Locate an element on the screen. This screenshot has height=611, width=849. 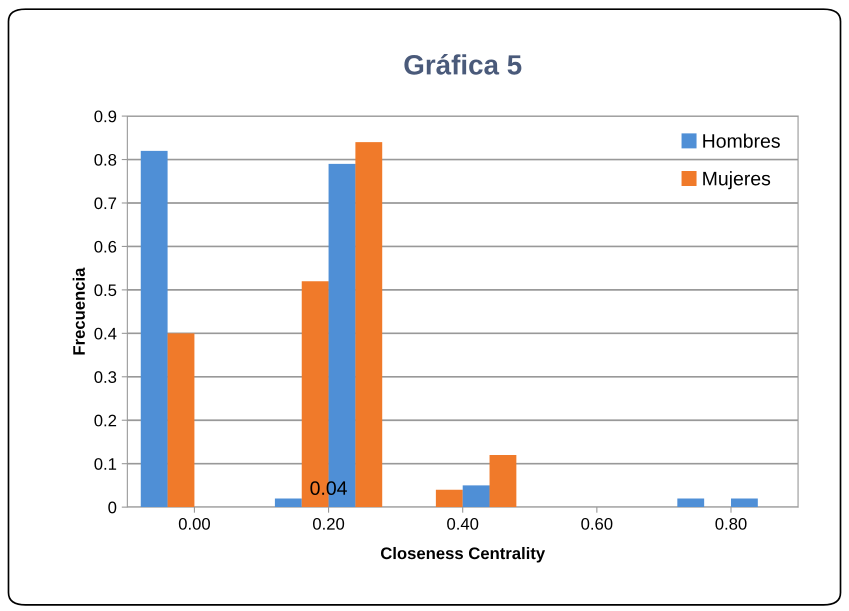
y-tick-label: 0.5 is located at coordinates (105, 290).